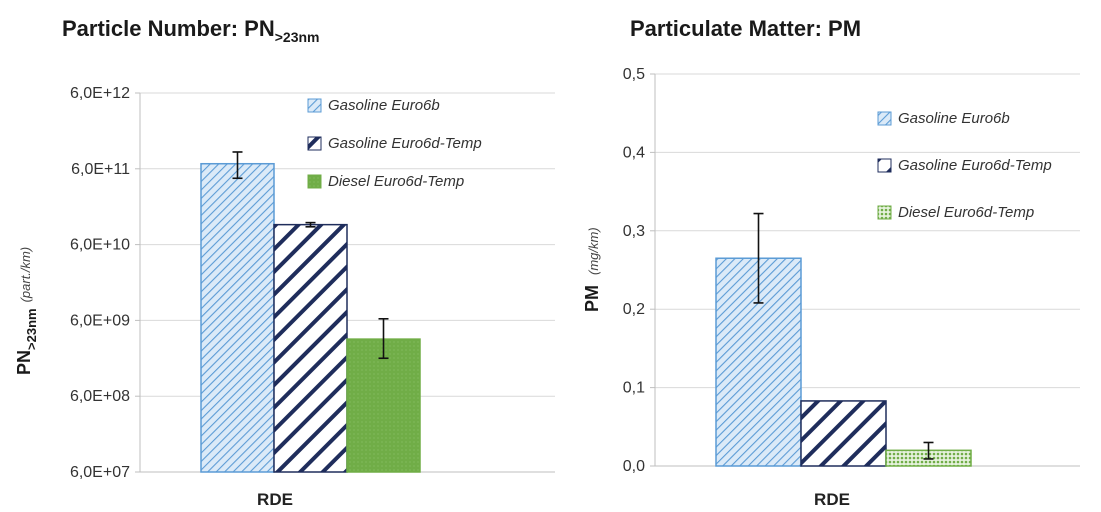 This screenshot has height=512, width=1101. I want to click on pm-y-tick-labels: 0,0 0,1 0,2 0,3 0,4 0,5, so click(634, 270).